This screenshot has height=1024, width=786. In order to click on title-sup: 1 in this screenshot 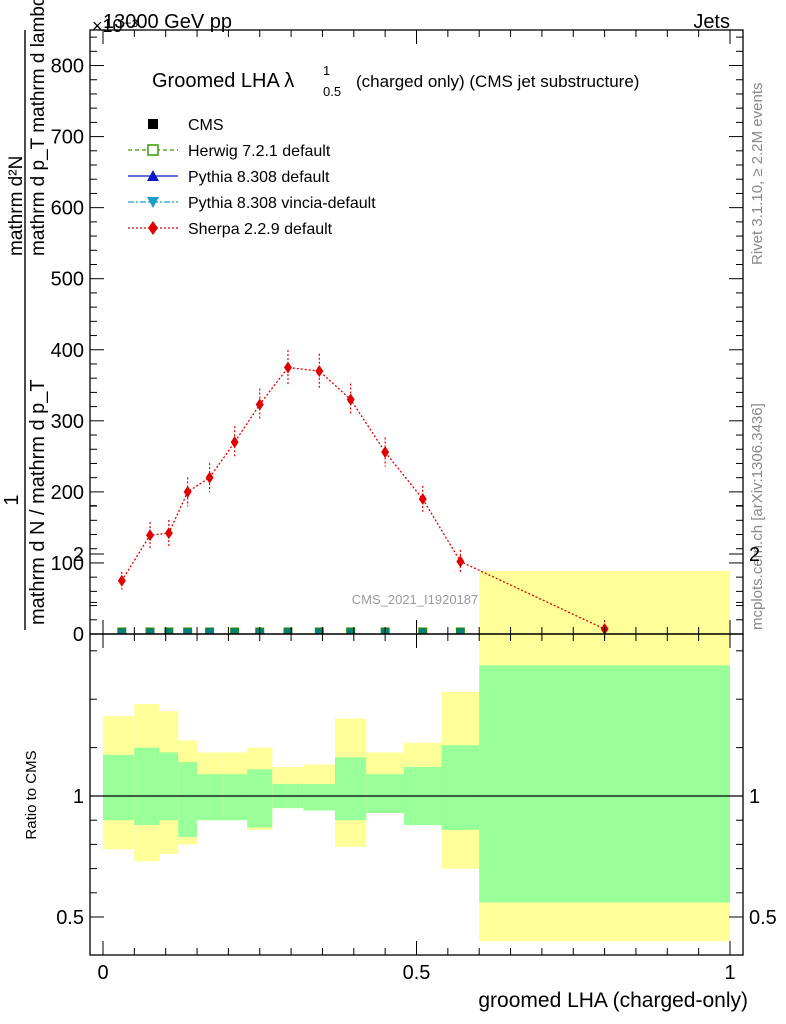, I will do `click(326, 70)`.